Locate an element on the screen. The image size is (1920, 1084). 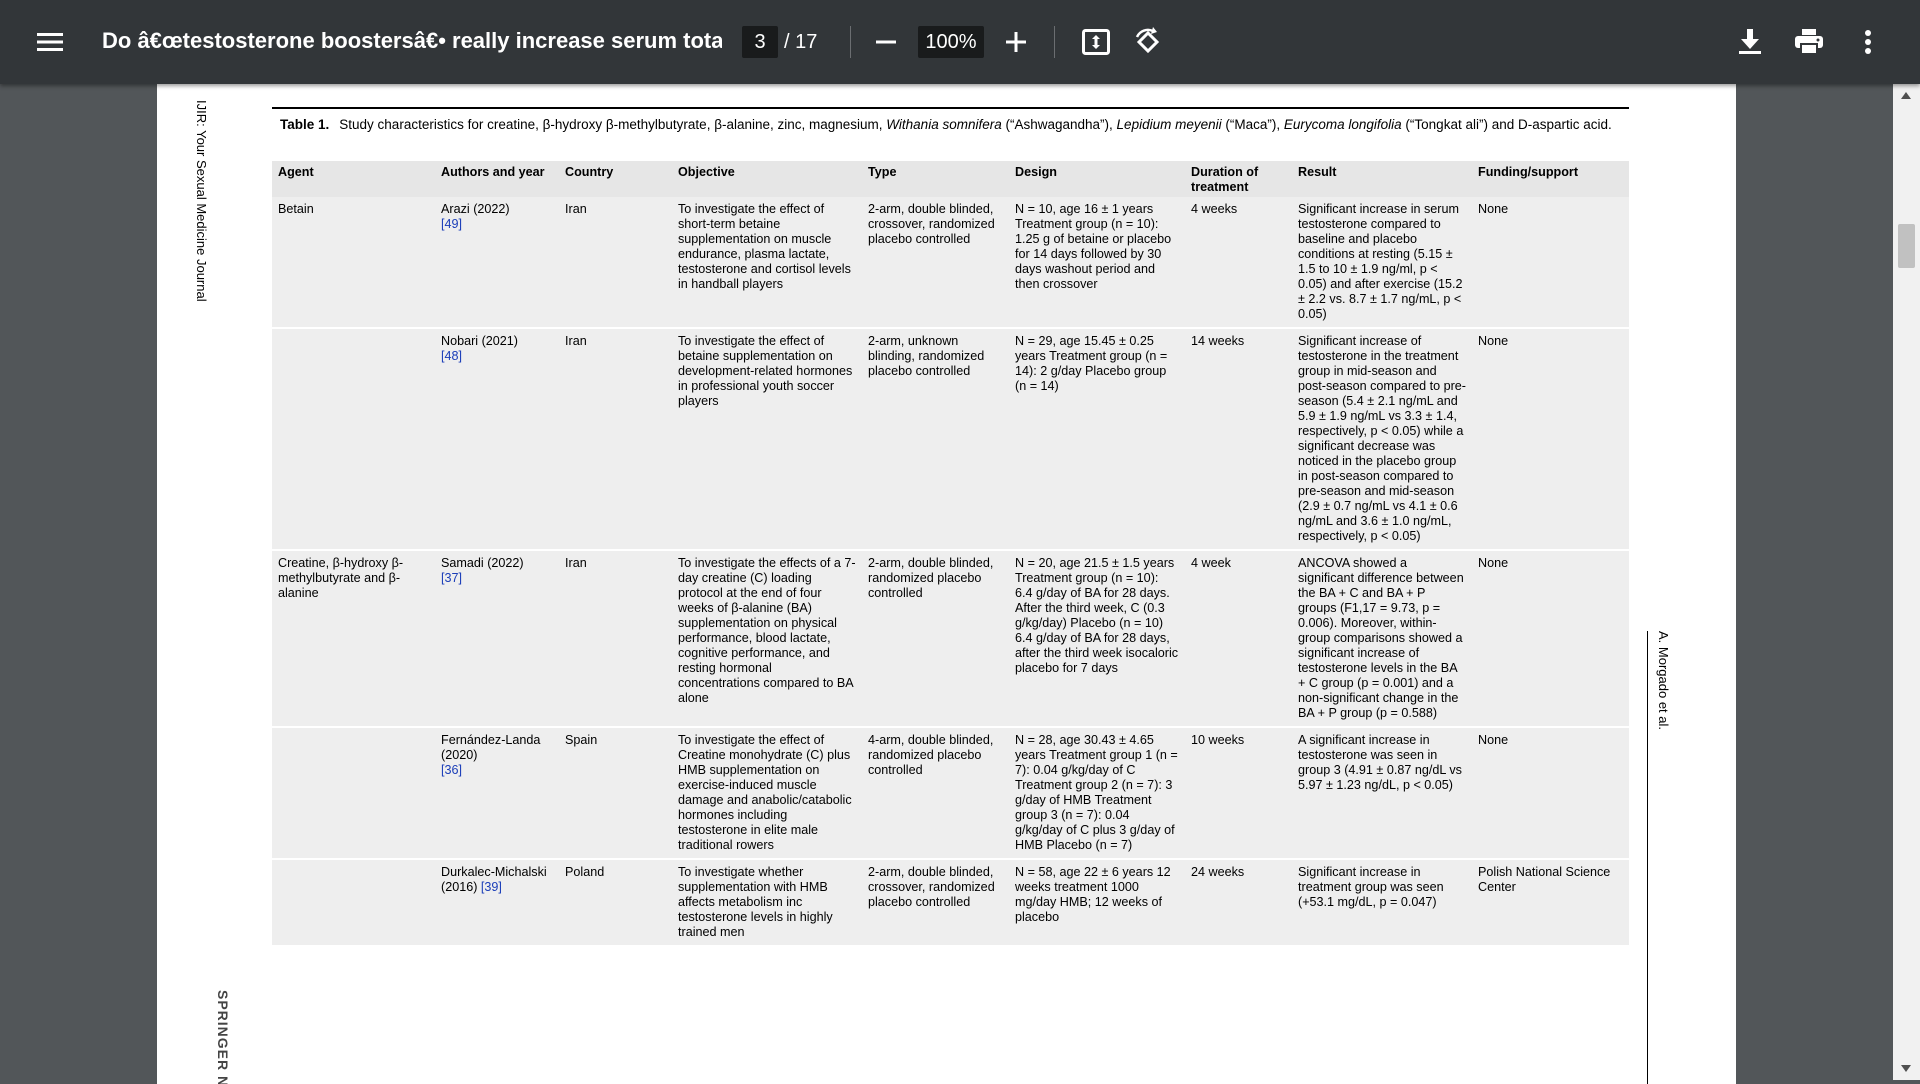
author-divider is located at coordinates (1647, 857).